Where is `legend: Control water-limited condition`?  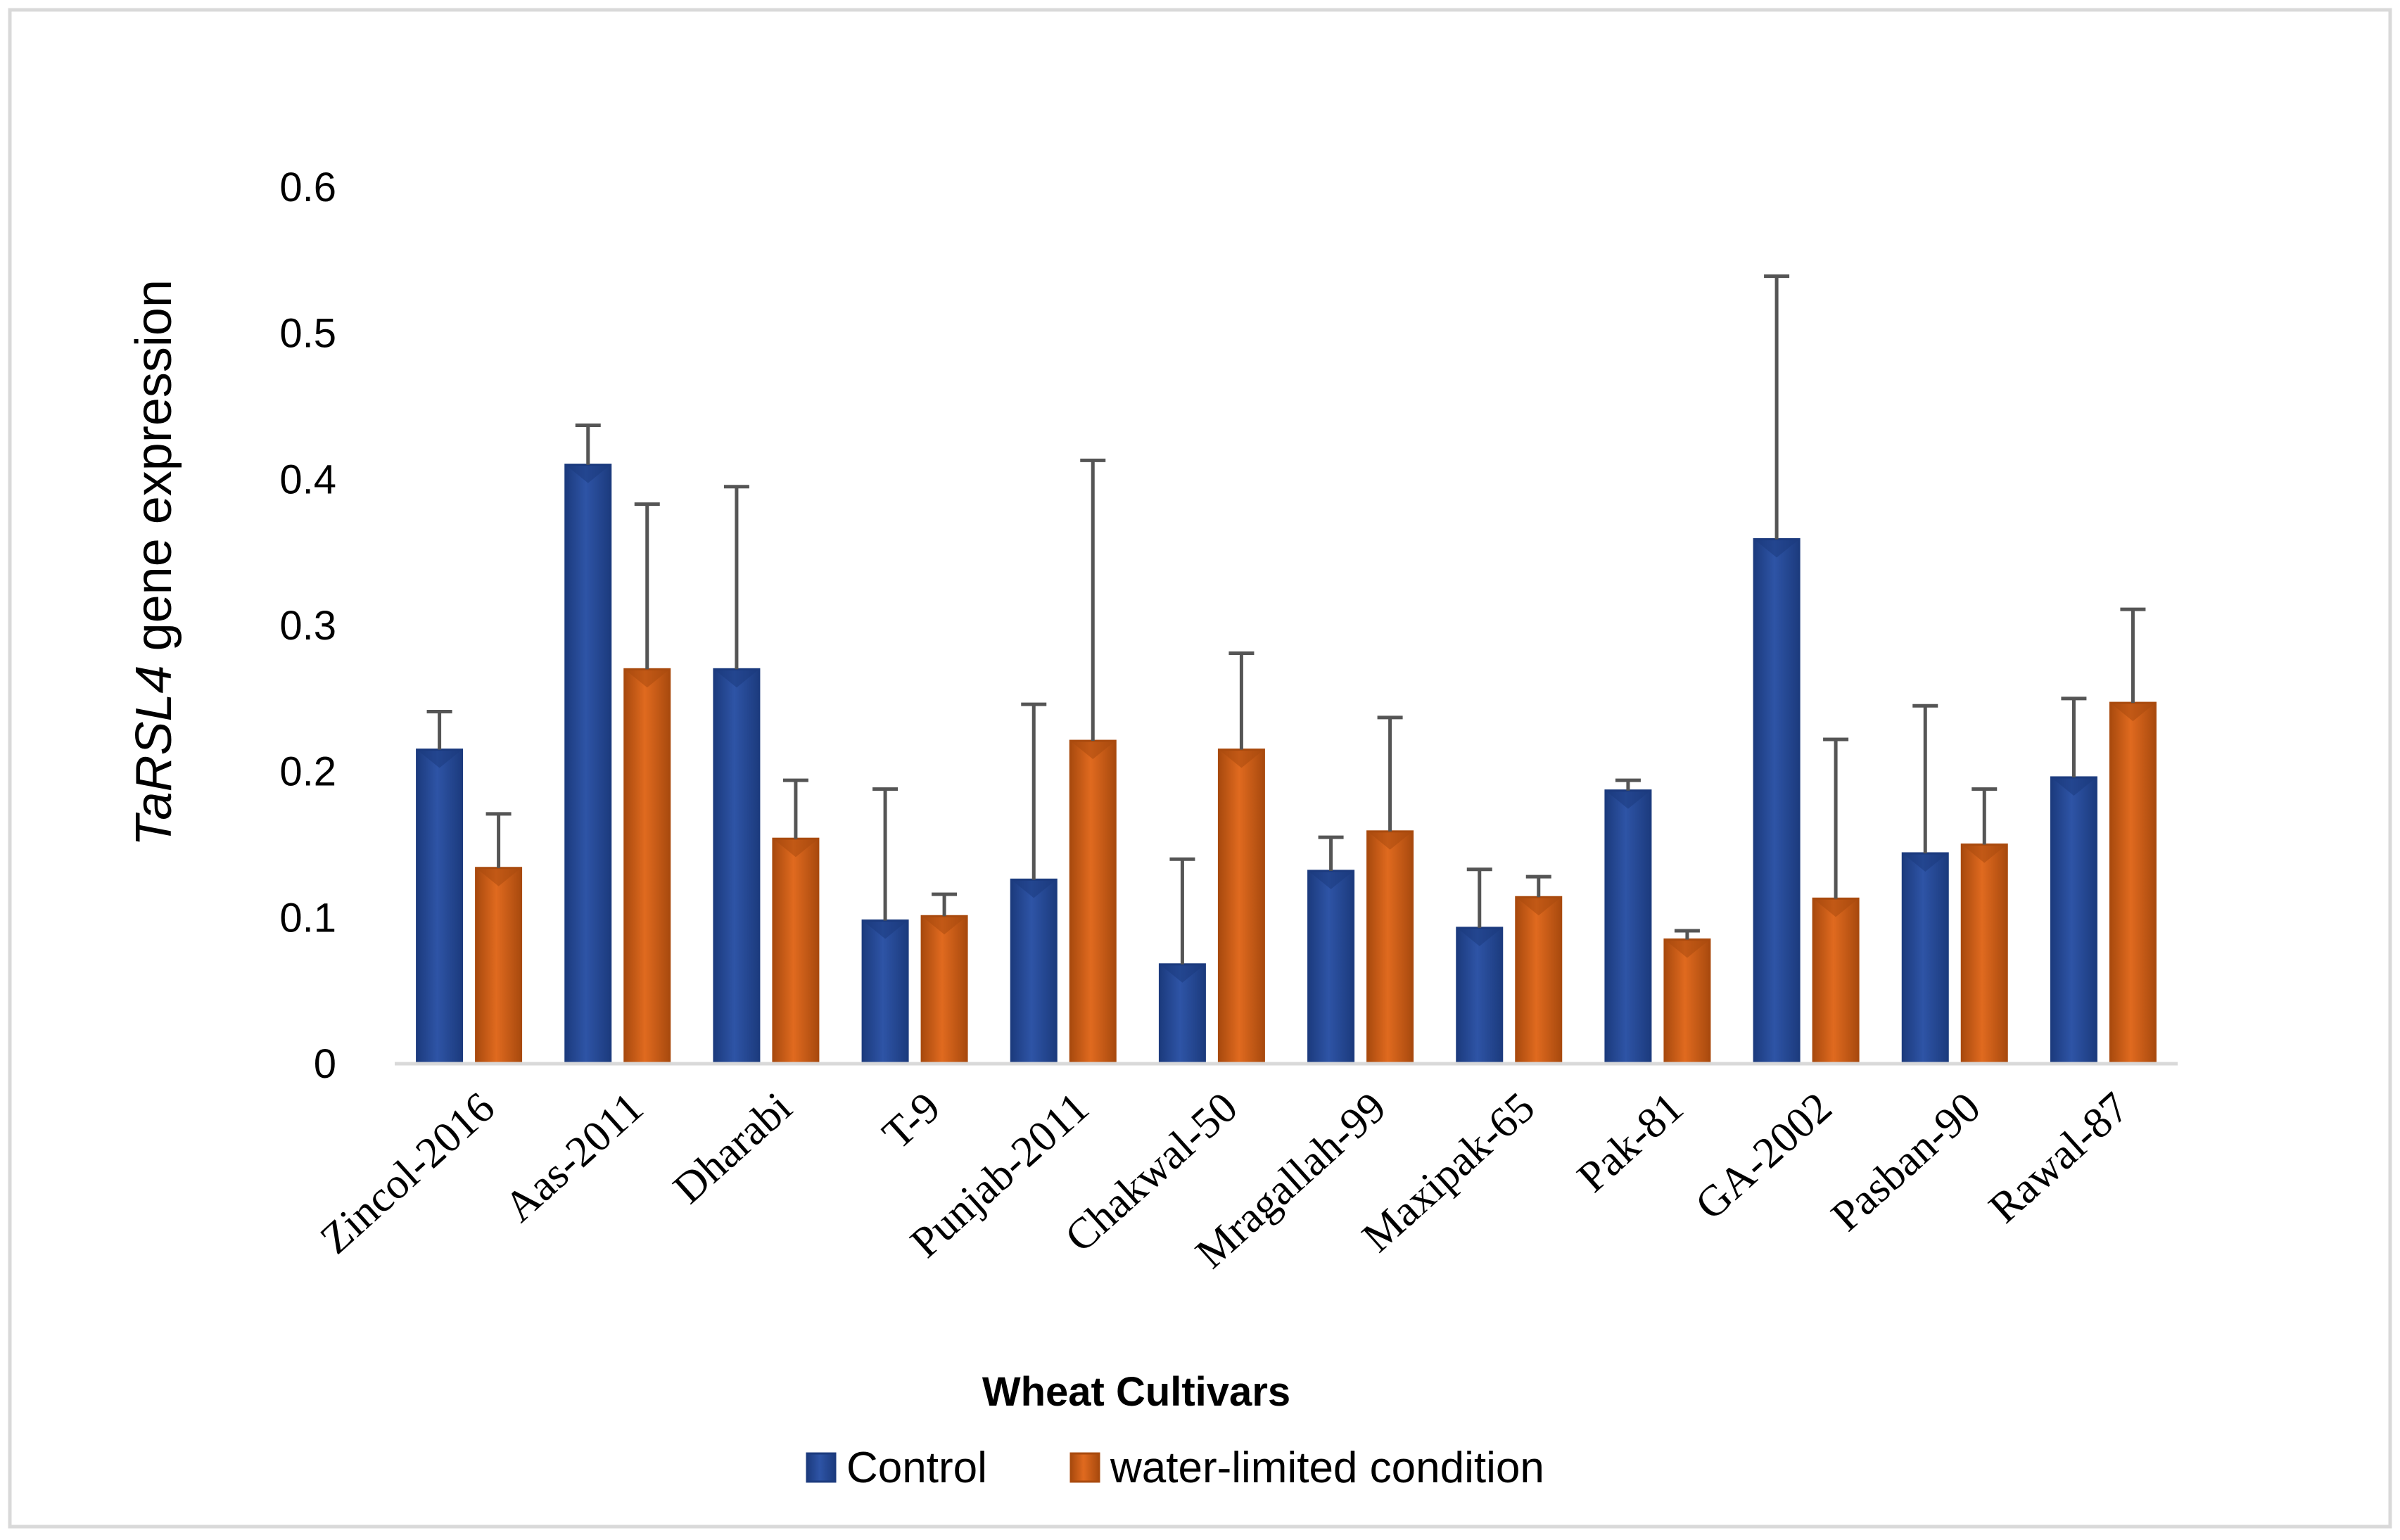 legend: Control water-limited condition is located at coordinates (1175, 1468).